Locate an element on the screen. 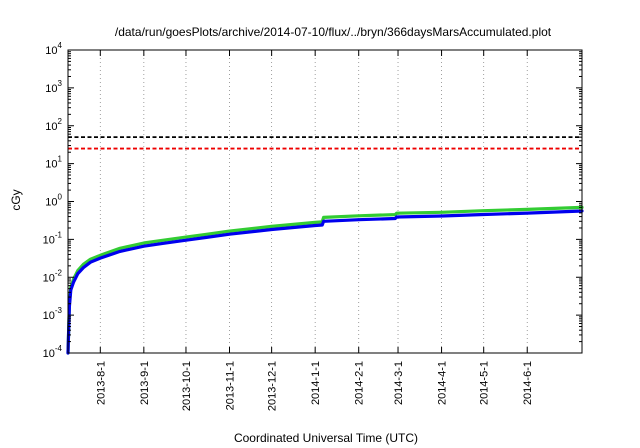  x-tick-label: 2013-9-1 is located at coordinates (145, 383).